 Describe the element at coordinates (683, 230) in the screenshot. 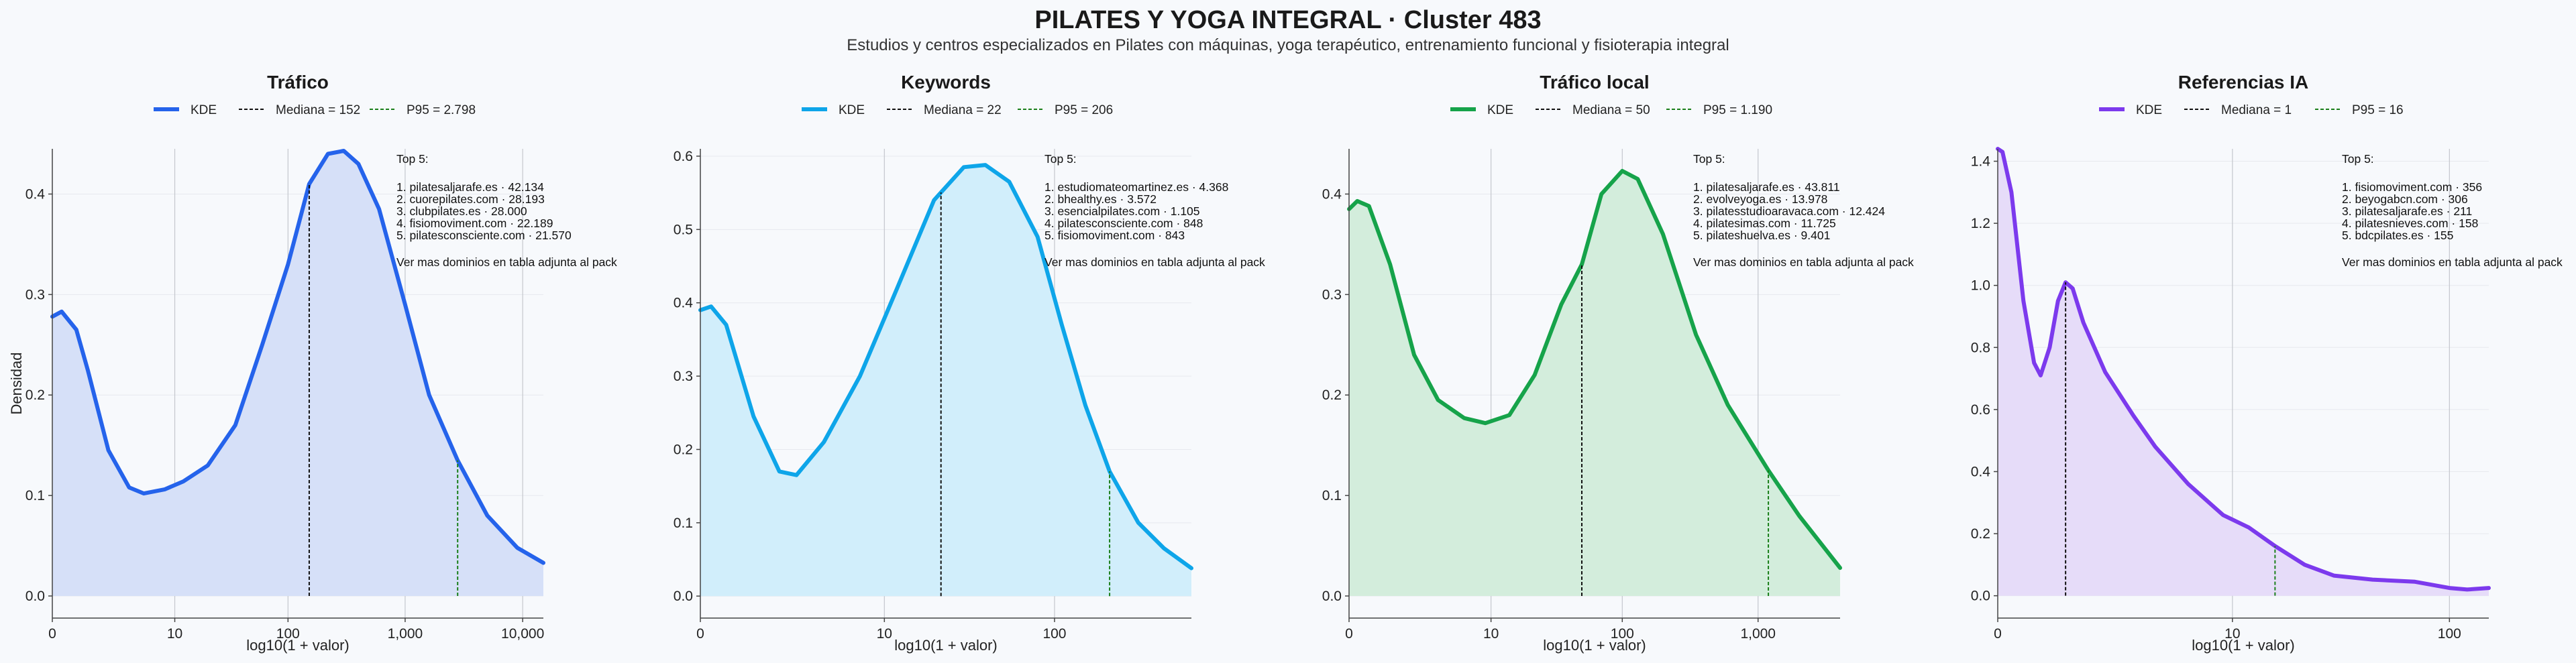

I see `y-tick-label: 0.5` at that location.